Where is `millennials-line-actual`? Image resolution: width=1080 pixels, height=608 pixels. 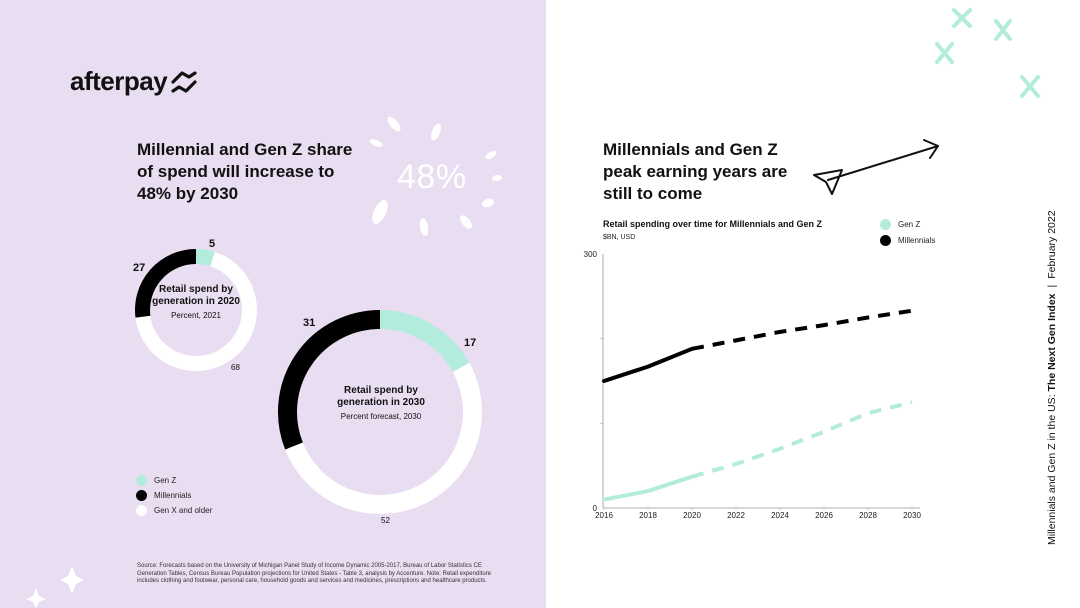 millennials-line-actual is located at coordinates (648, 364).